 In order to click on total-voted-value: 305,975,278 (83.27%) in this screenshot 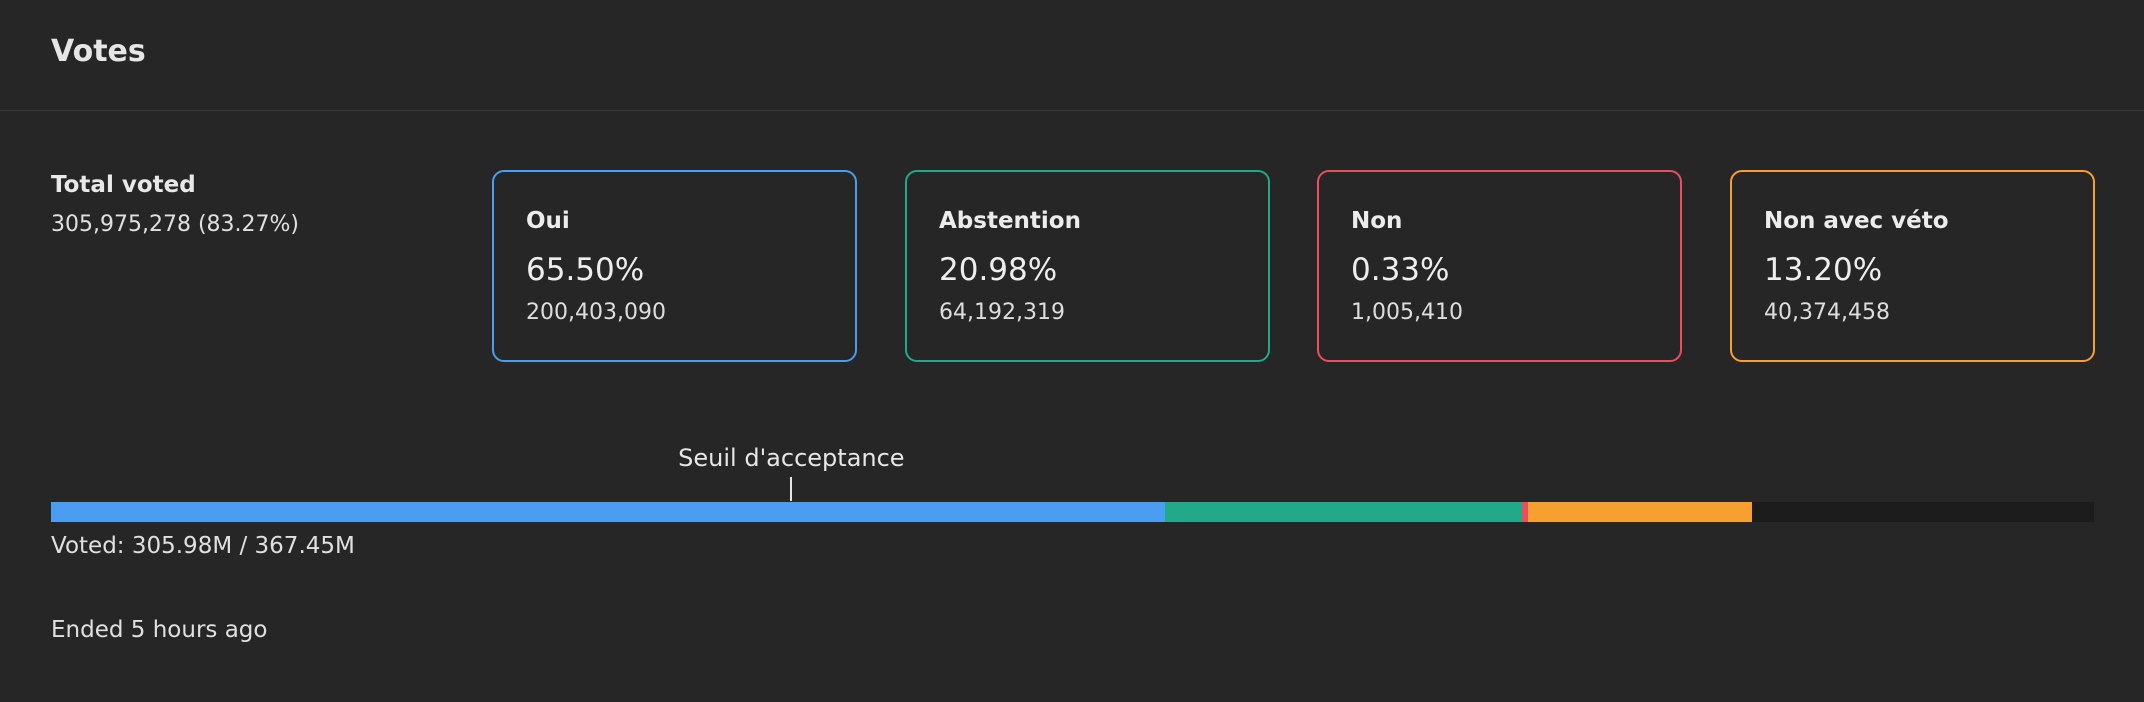, I will do `click(175, 224)`.